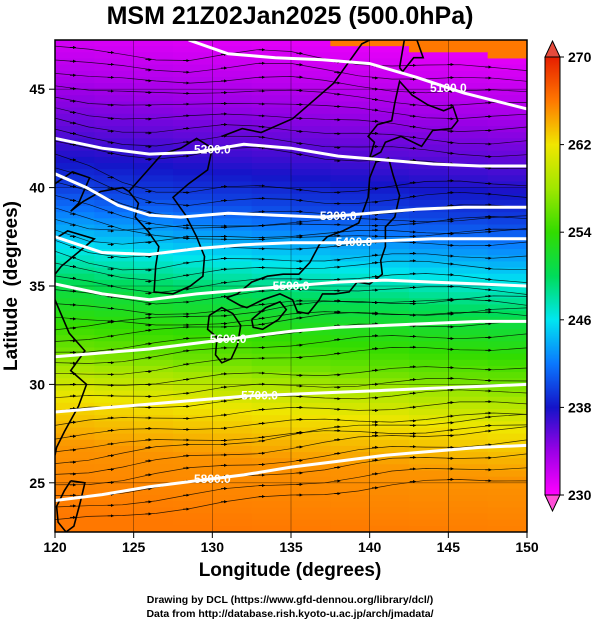 This screenshot has height=625, width=599. What do you see at coordinates (448, 88) in the screenshot?
I see `contour-label: 5100.0` at bounding box center [448, 88].